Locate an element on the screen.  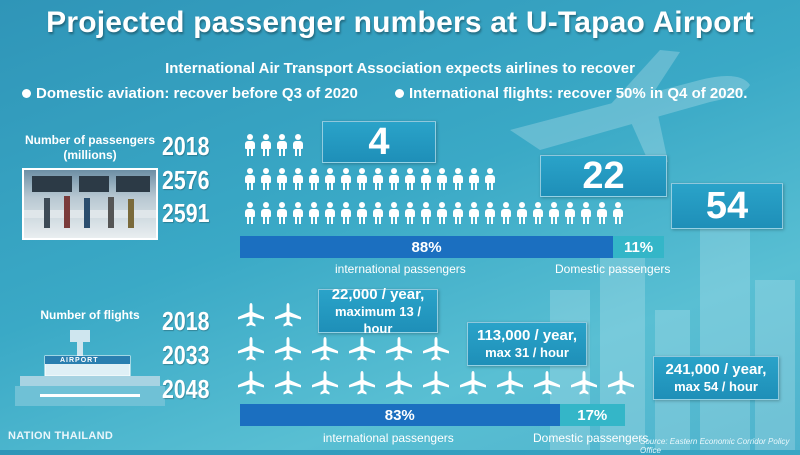
passenger-value-row3: 54 is located at coordinates (727, 206).